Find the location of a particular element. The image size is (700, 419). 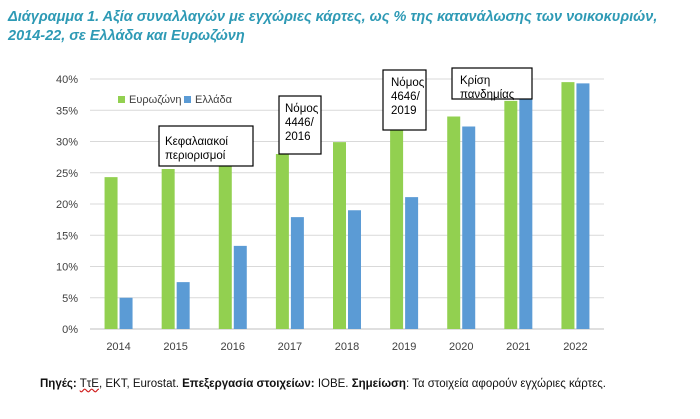

bar-eurozone-2017 is located at coordinates (282, 241).